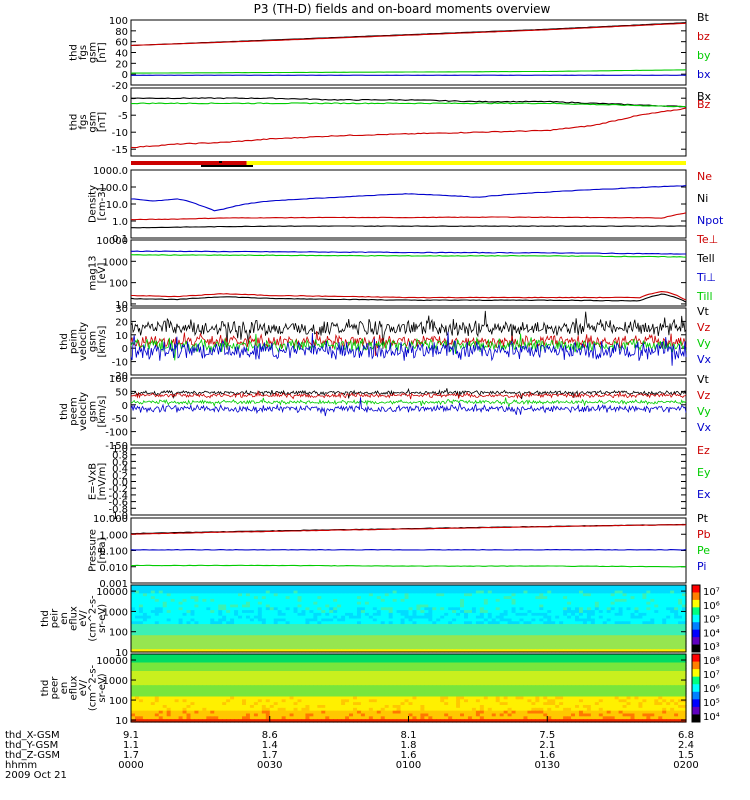 The height and width of the screenshot is (800, 750). What do you see at coordinates (121, 336) in the screenshot?
I see `y-tick-label: 10` at bounding box center [121, 336].